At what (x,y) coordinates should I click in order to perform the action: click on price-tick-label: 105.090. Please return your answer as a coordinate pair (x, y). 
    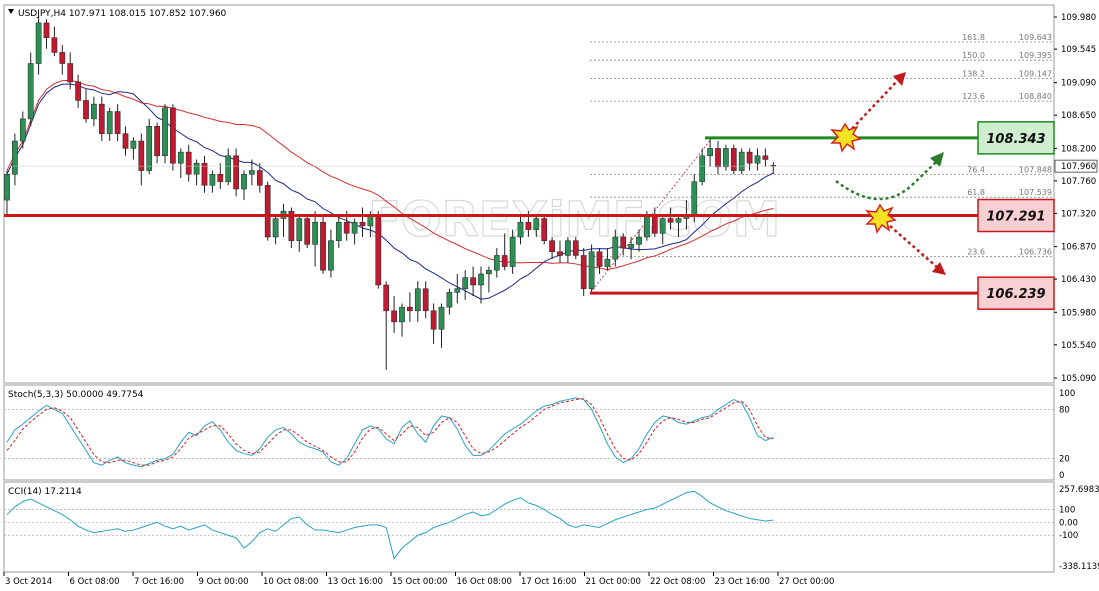
    Looking at the image, I should click on (1078, 379).